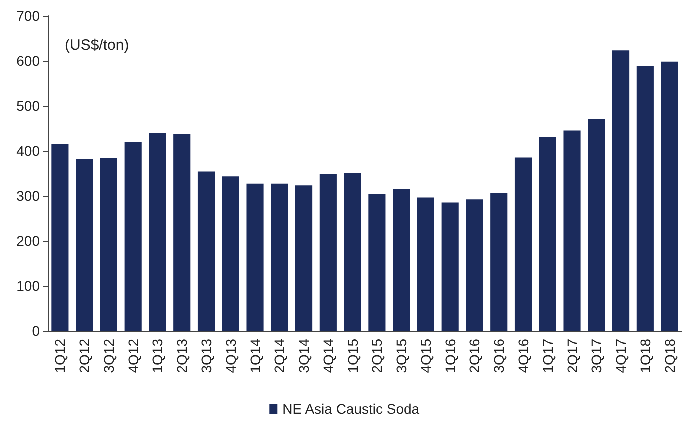 This screenshot has width=690, height=429. What do you see at coordinates (182, 356) in the screenshot?
I see `x-tick-label: 2Q13` at bounding box center [182, 356].